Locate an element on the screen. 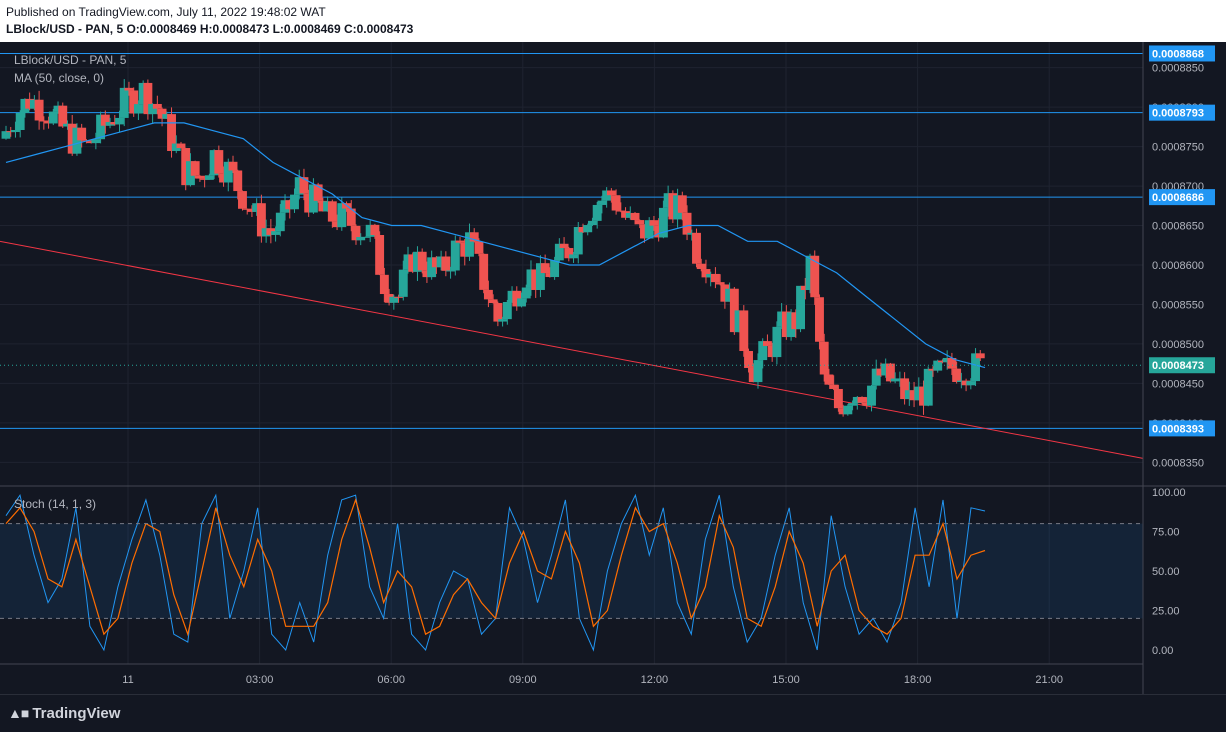 This screenshot has width=1226, height=732. stoch-tick-label: 25.00 is located at coordinates (1166, 612).